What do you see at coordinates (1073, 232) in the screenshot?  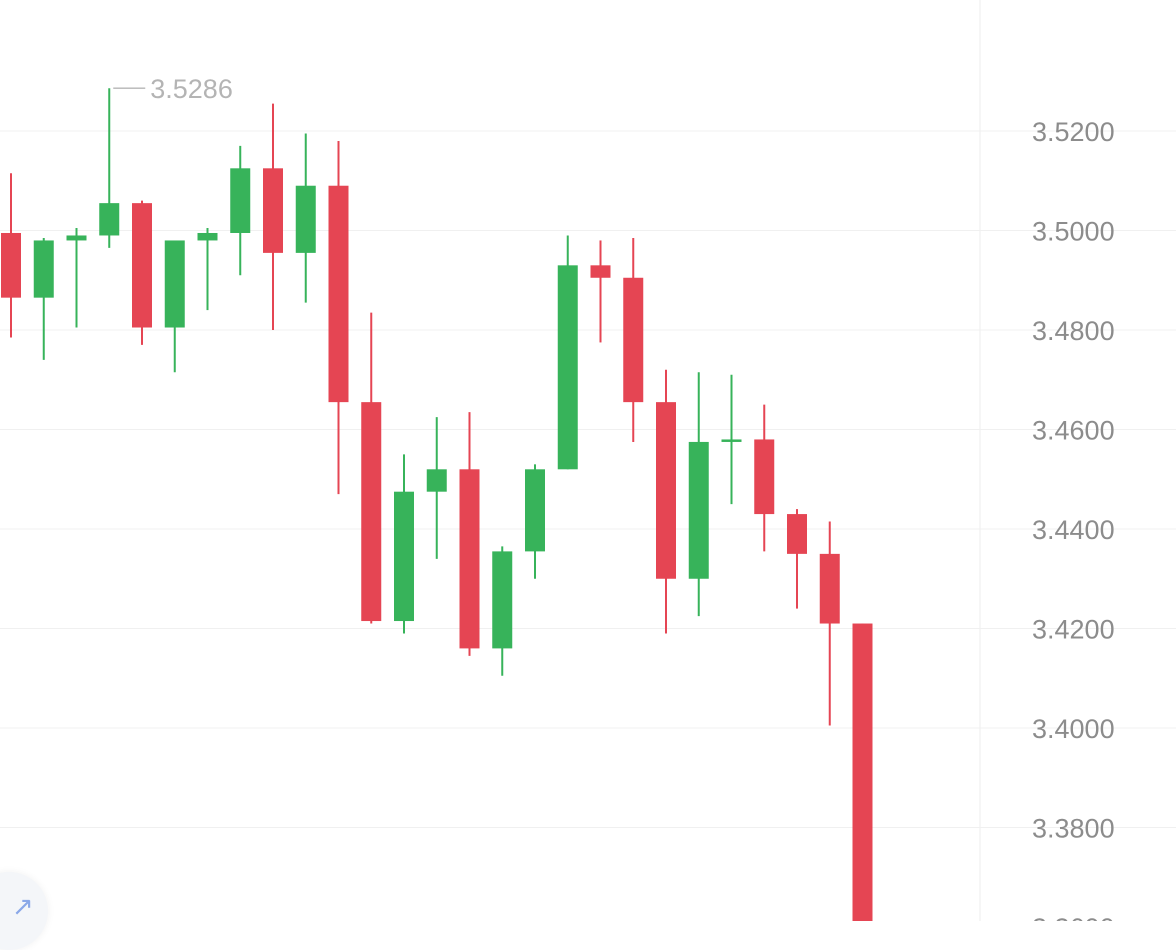 I see `y-tick-label: 3.5000` at bounding box center [1073, 232].